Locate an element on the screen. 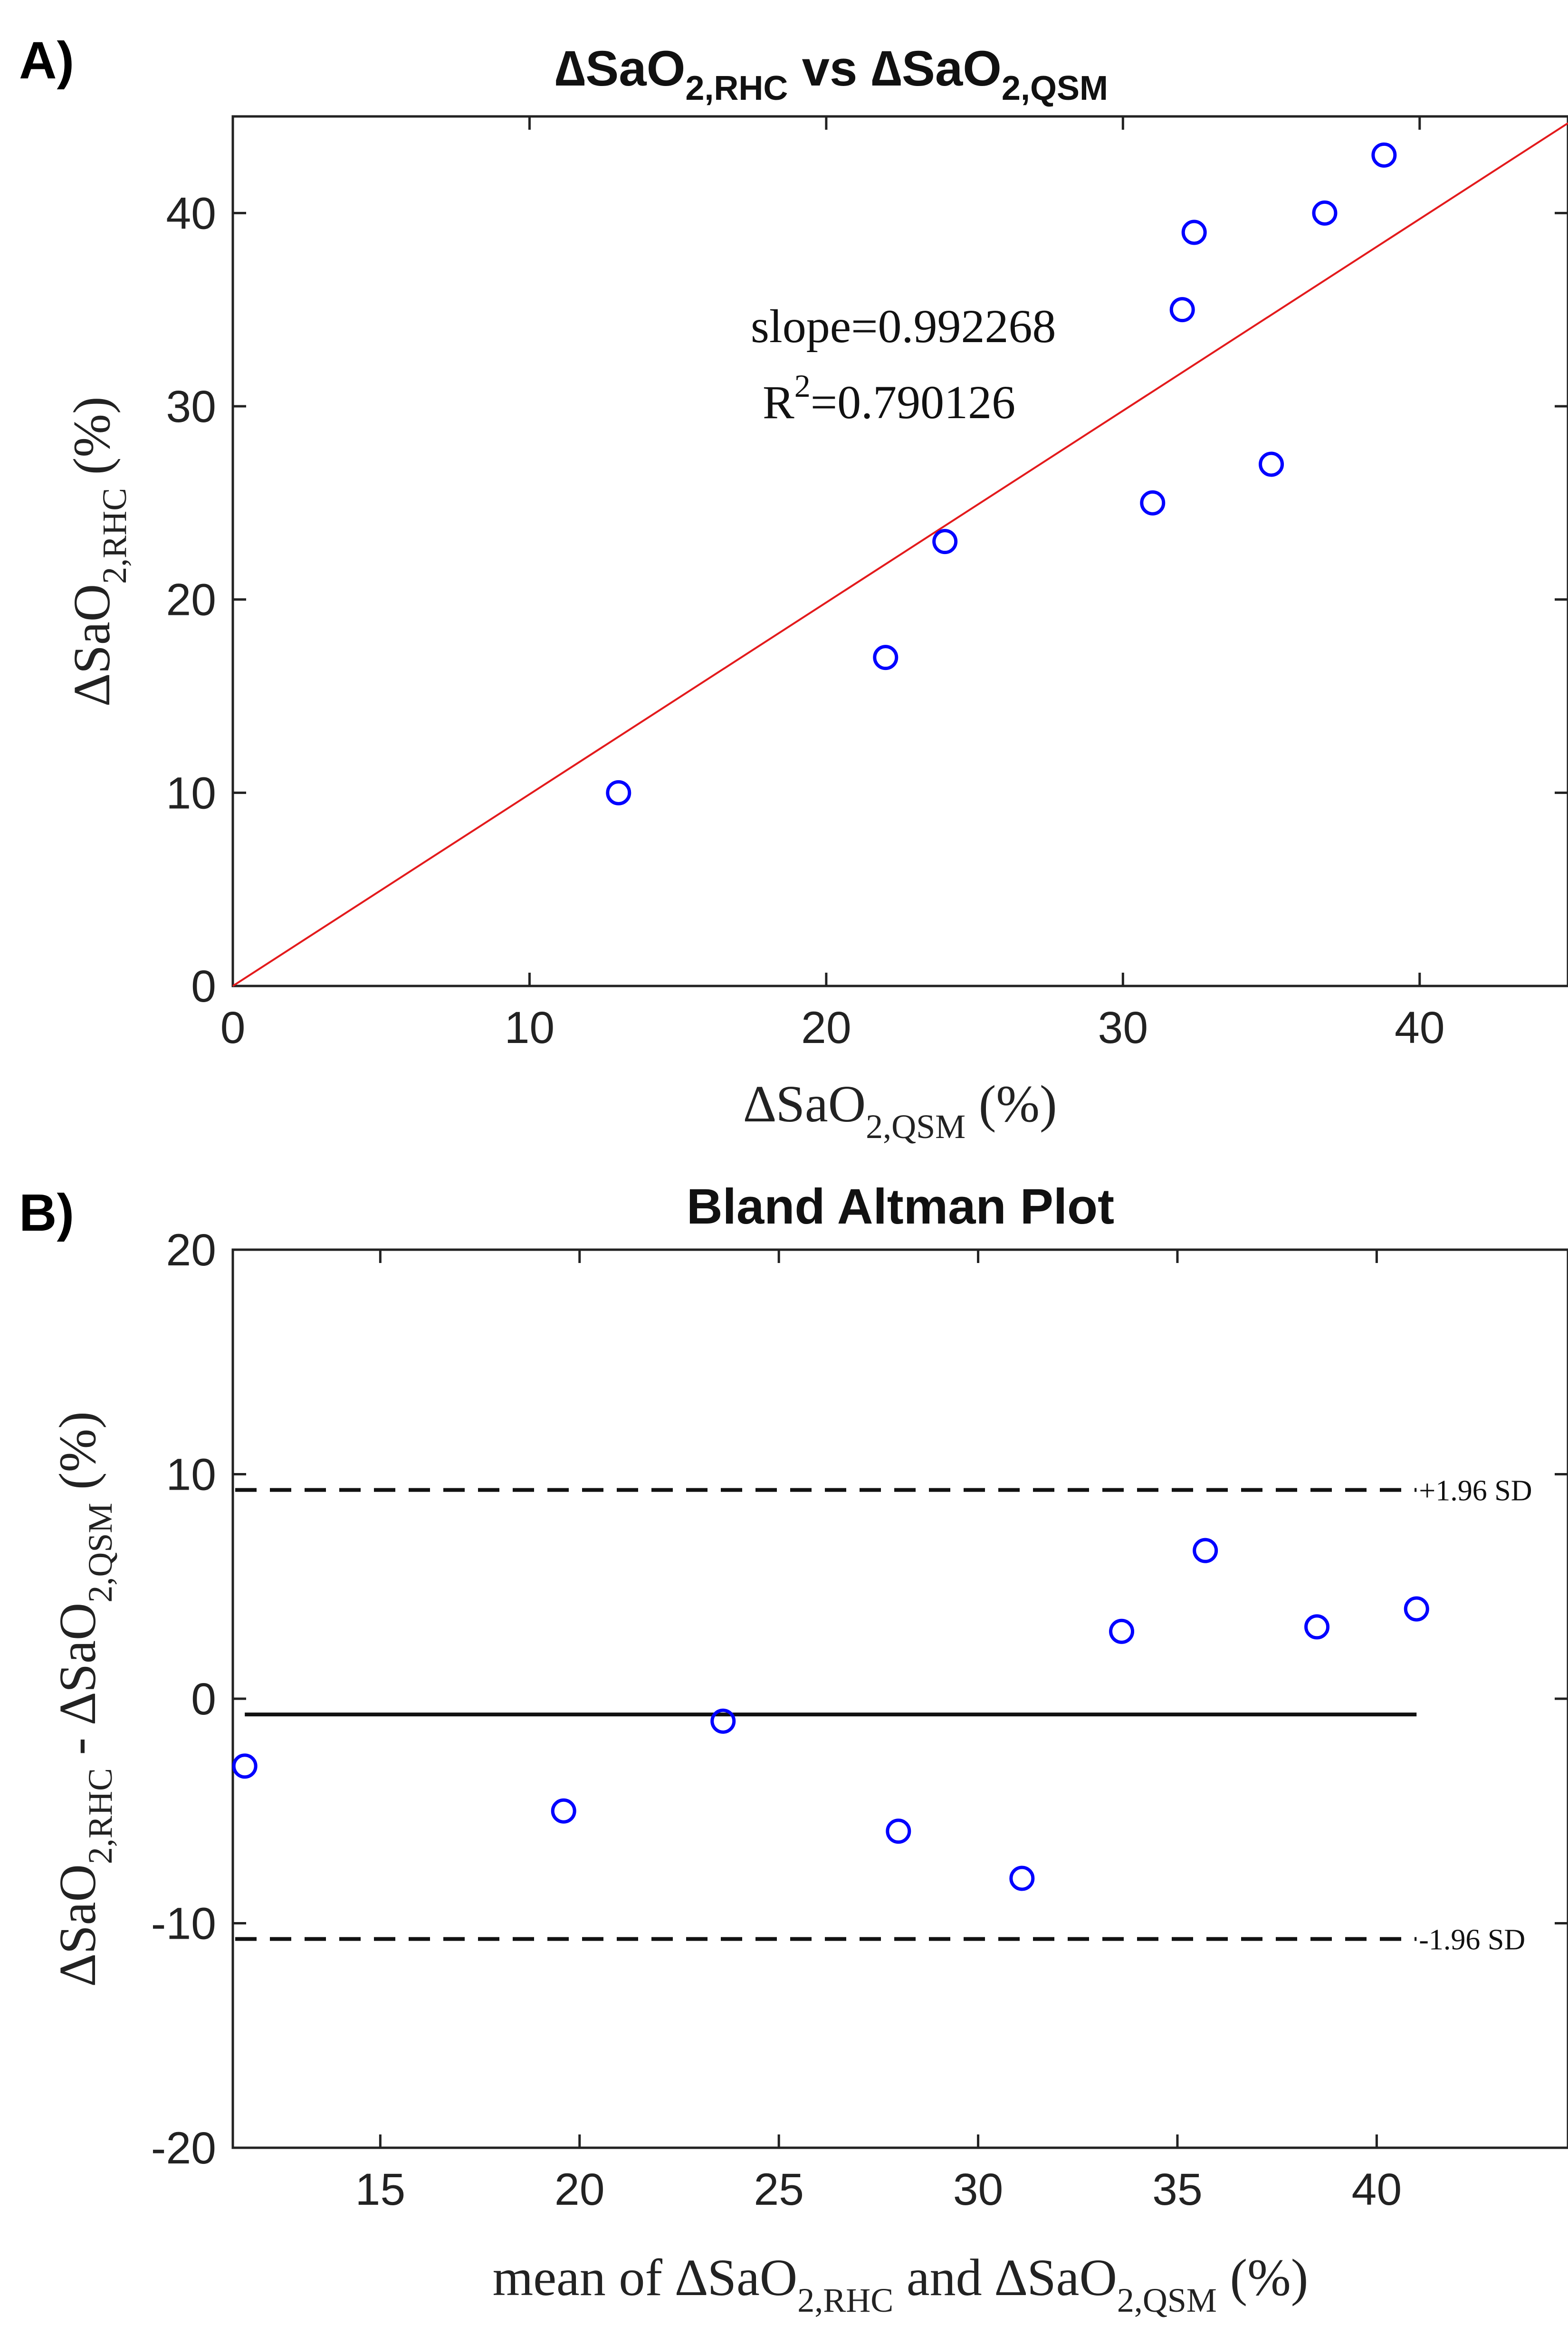 The image size is (1568, 2325). y-tick-label: -10 is located at coordinates (184, 1924).